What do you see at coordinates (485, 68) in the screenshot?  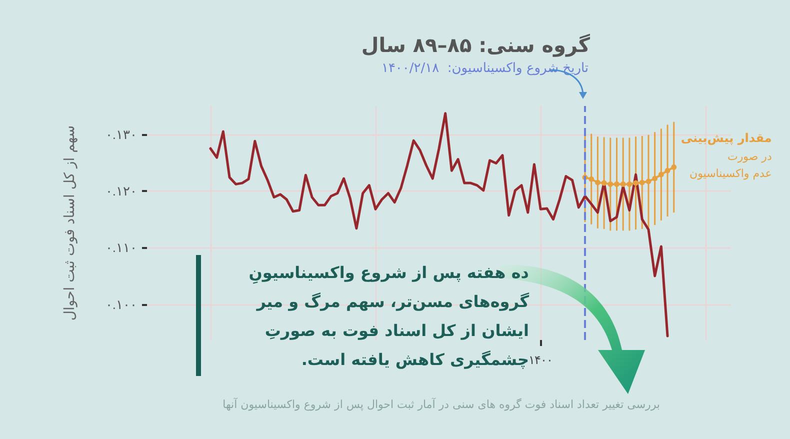 I see `text: تاریخ شروع واکسیناسیون: ۱۴۰۰/۲/۱۸` at bounding box center [485, 68].